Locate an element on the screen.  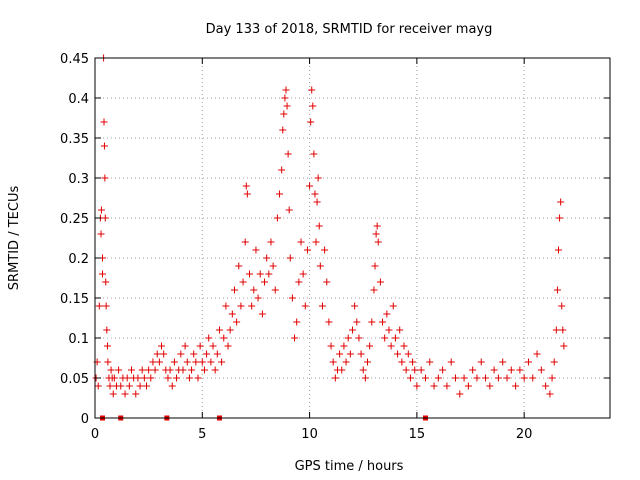
y-tick-label: 0.3 is located at coordinates (78, 179).